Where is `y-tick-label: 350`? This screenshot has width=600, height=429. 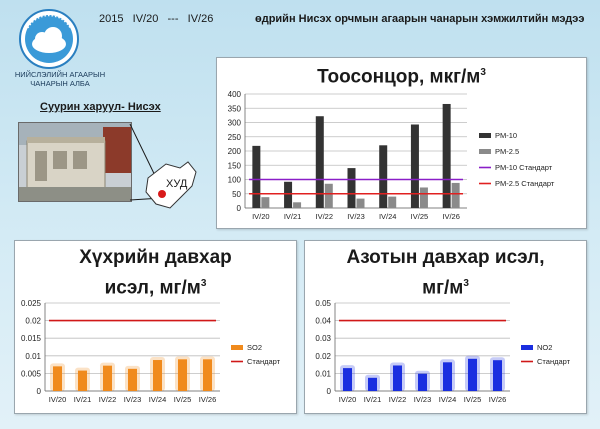 y-tick-label: 350 is located at coordinates (235, 108).